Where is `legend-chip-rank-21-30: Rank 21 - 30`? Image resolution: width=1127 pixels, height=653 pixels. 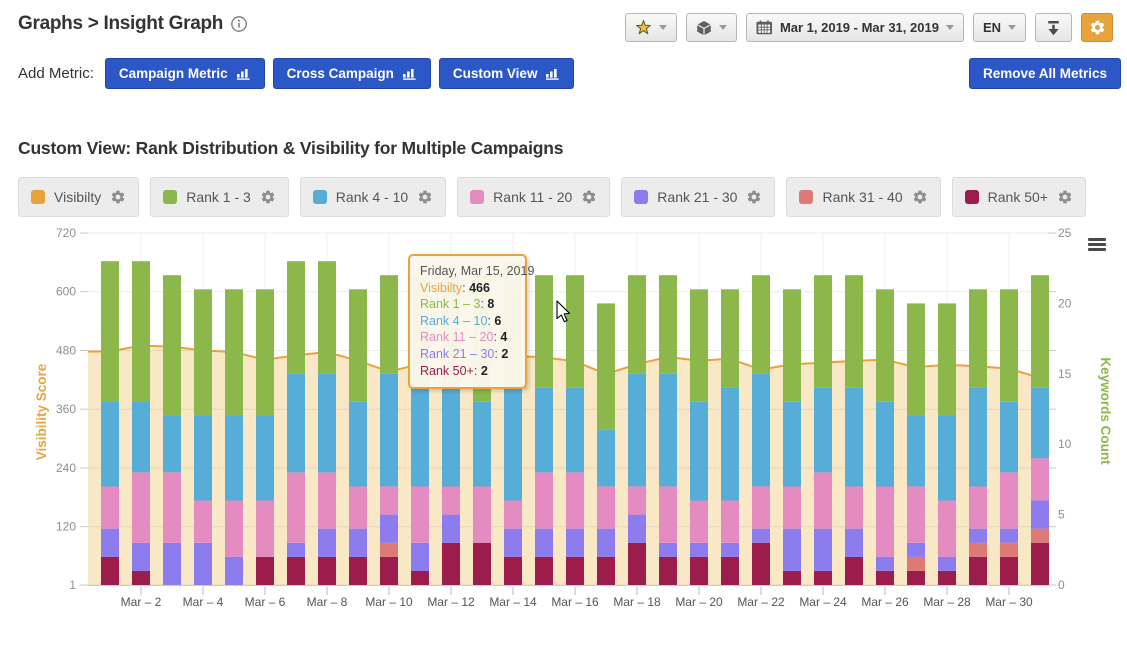
legend-chip-rank-21-30: Rank 21 - 30 is located at coordinates (698, 197).